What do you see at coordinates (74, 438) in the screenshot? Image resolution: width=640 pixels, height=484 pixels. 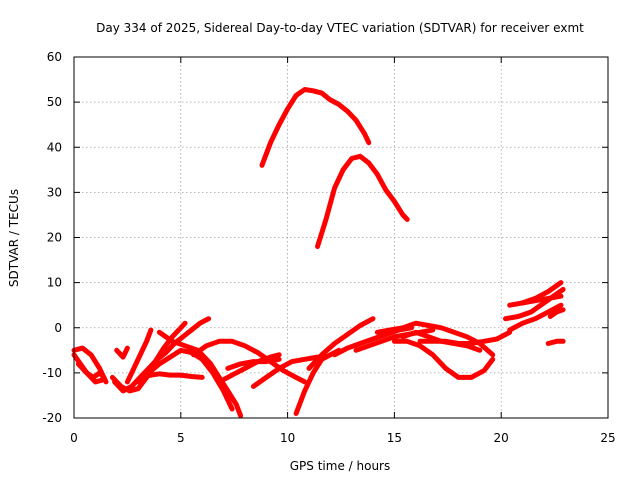 I see `x-tick-label: 0` at bounding box center [74, 438].